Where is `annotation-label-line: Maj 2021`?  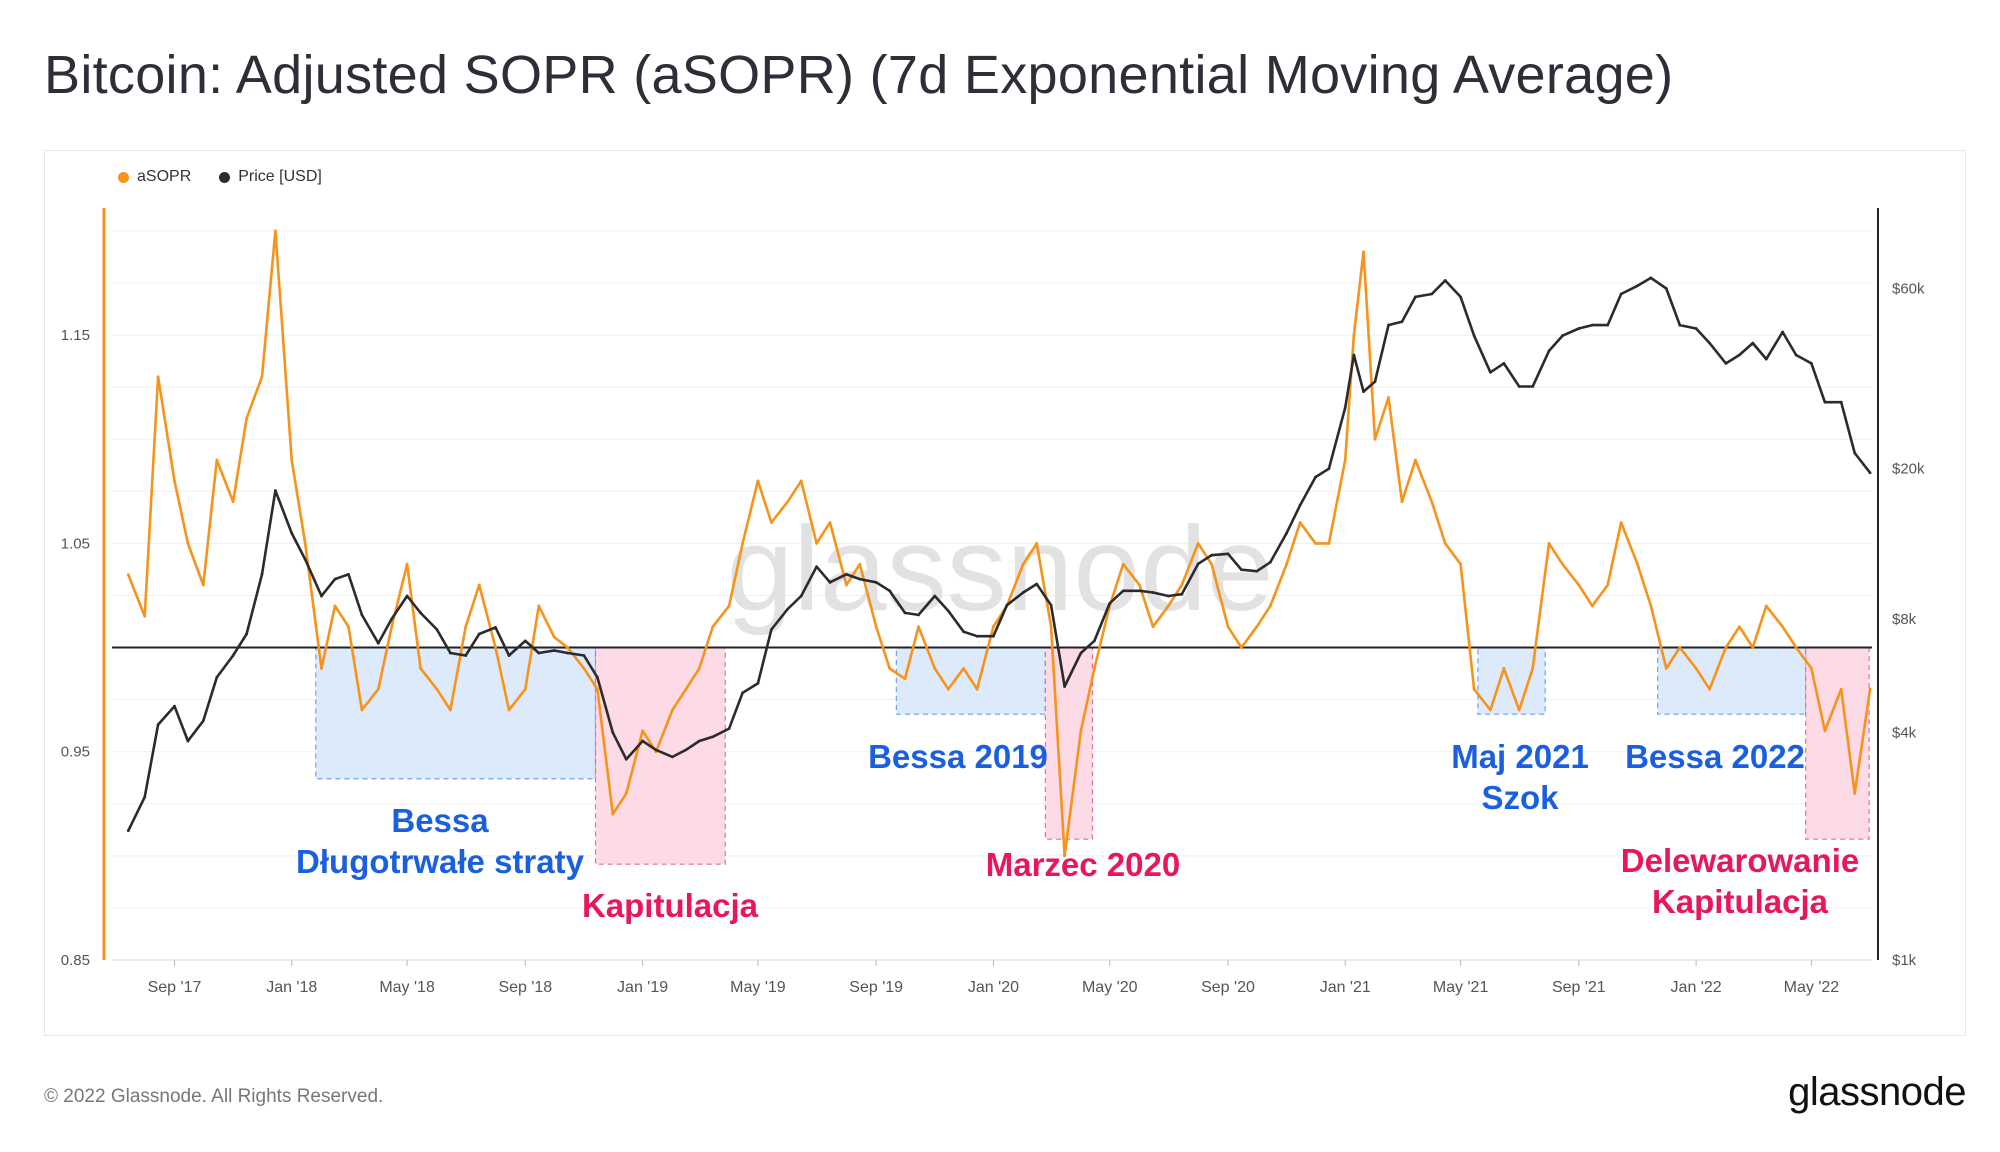
annotation-label-line: Maj 2021 is located at coordinates (1520, 756).